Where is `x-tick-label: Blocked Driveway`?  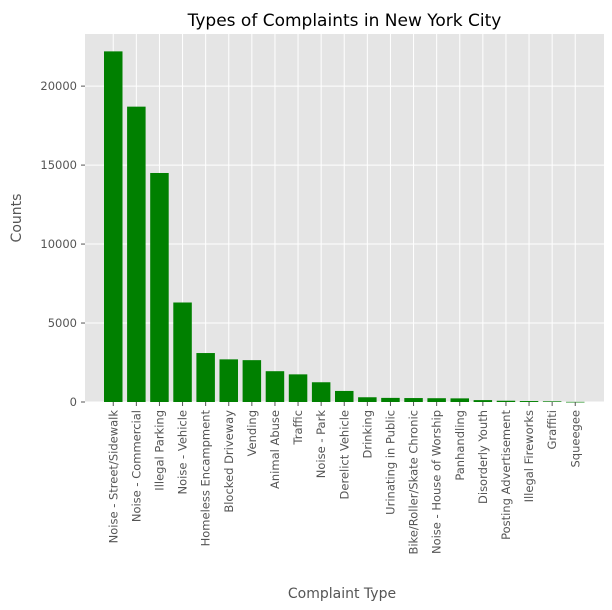 x-tick-label: Blocked Driveway is located at coordinates (229, 461).